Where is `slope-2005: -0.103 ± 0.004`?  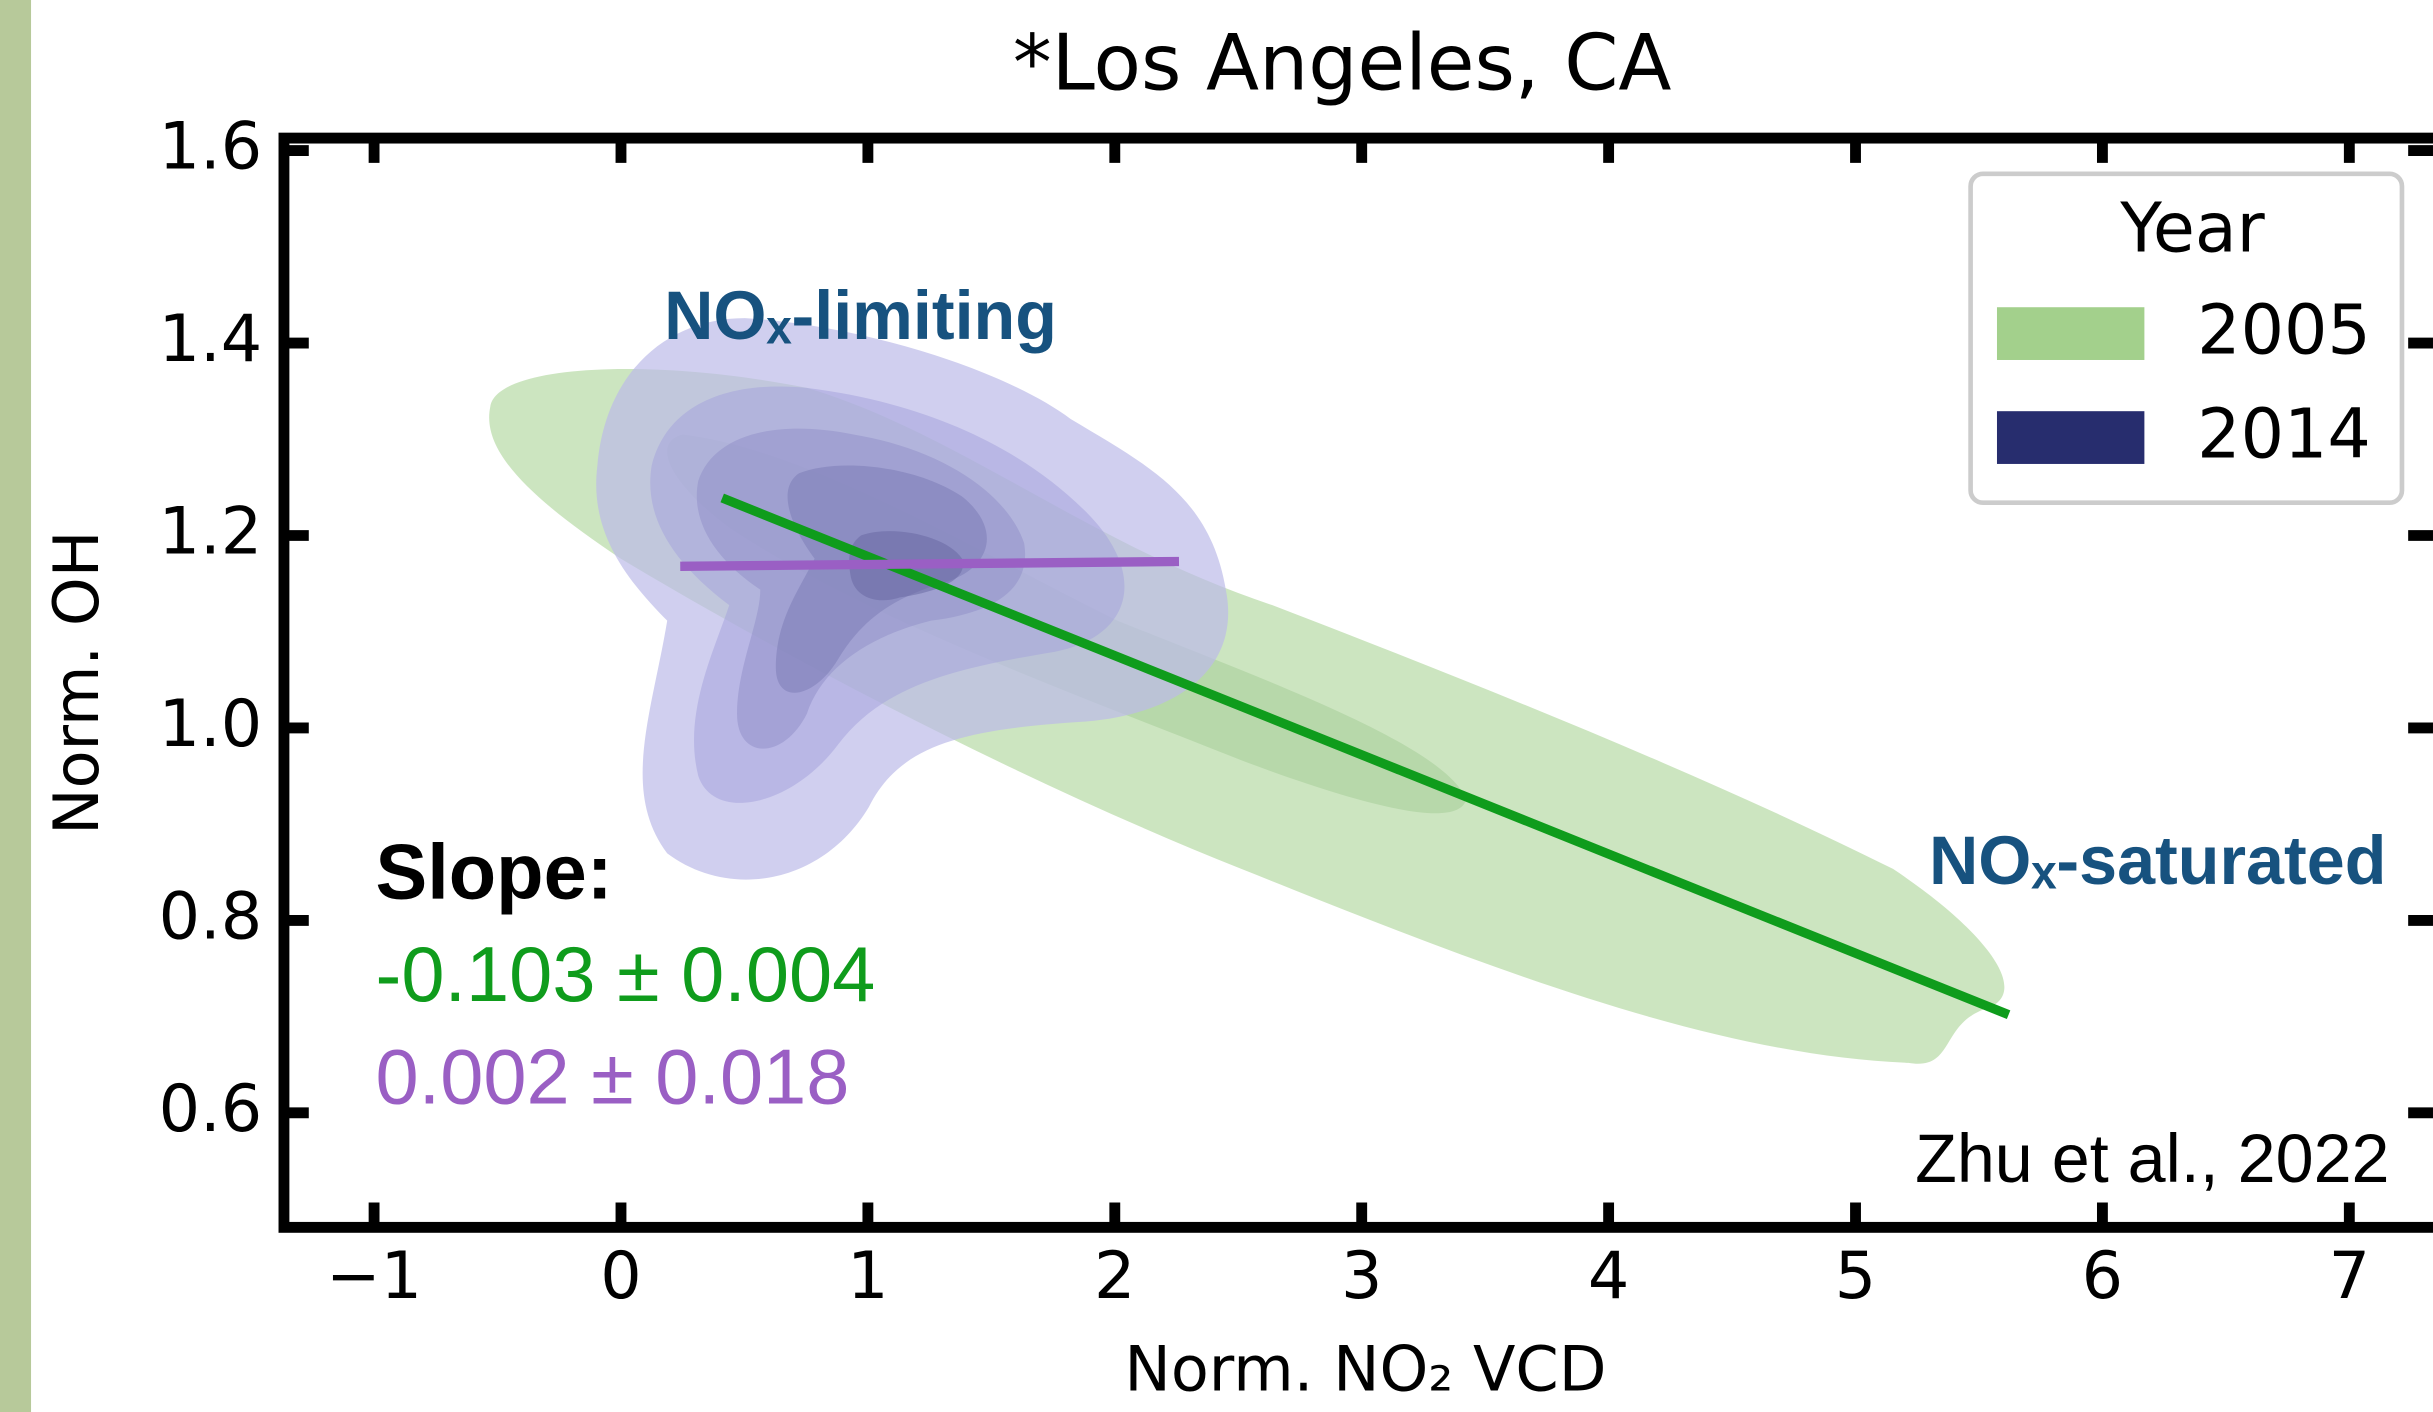 slope-2005: -0.103 ± 0.004 is located at coordinates (626, 975).